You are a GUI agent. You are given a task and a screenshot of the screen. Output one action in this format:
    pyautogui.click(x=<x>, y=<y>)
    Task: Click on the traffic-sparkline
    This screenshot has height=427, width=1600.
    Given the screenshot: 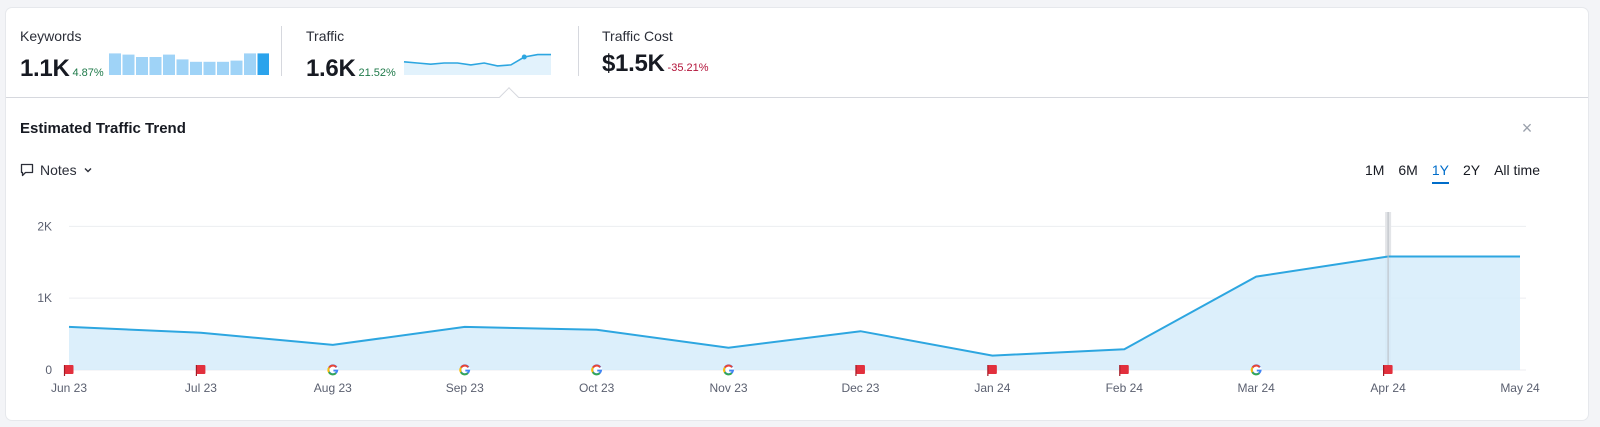 What is the action you would take?
    pyautogui.click(x=477, y=64)
    